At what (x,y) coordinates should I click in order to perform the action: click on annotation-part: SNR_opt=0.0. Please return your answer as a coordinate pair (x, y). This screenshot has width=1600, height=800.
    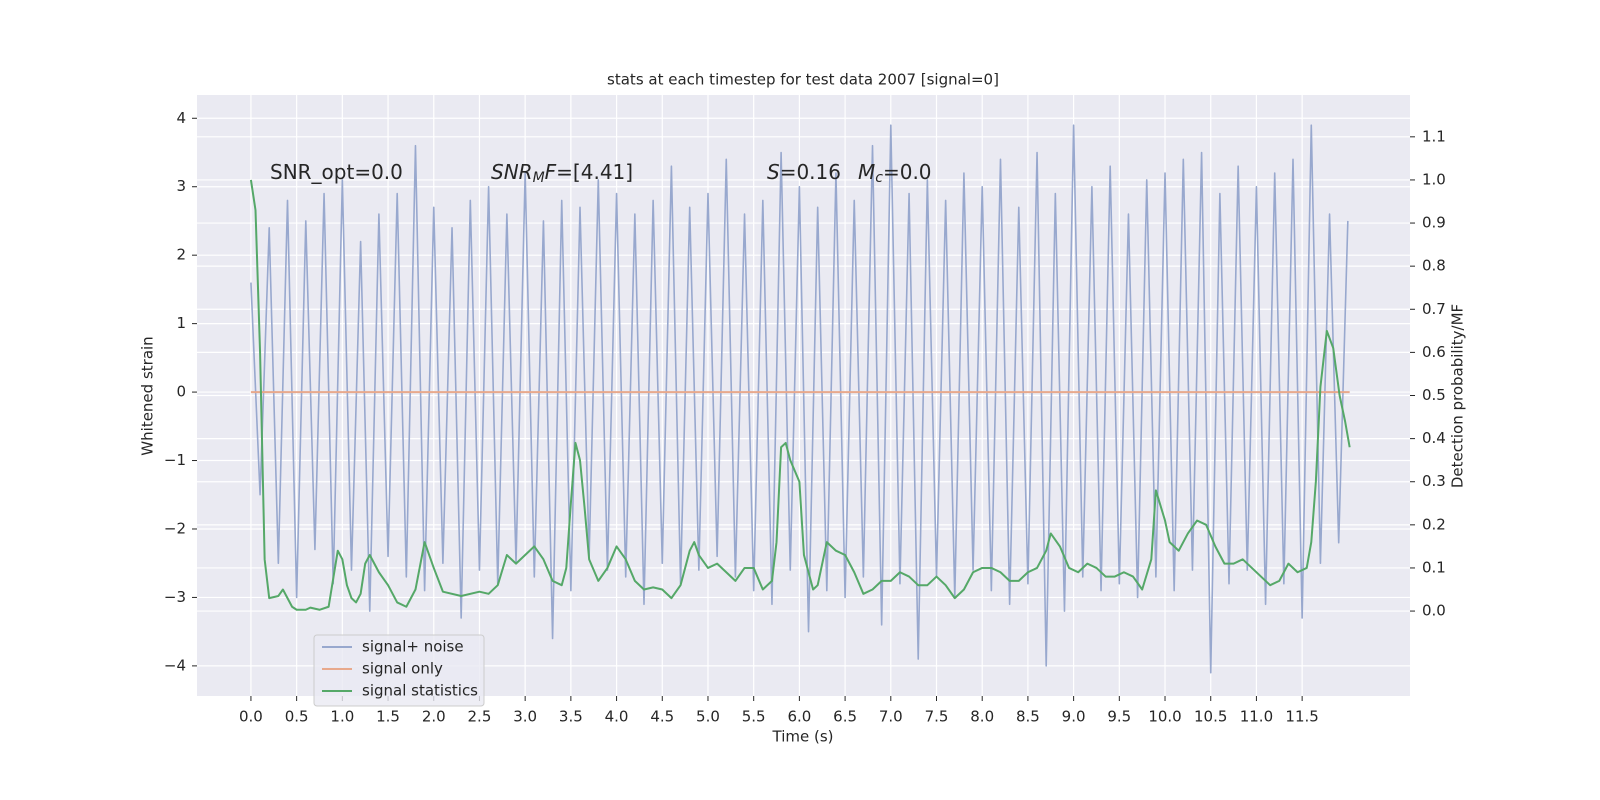
    Looking at the image, I should click on (336, 172).